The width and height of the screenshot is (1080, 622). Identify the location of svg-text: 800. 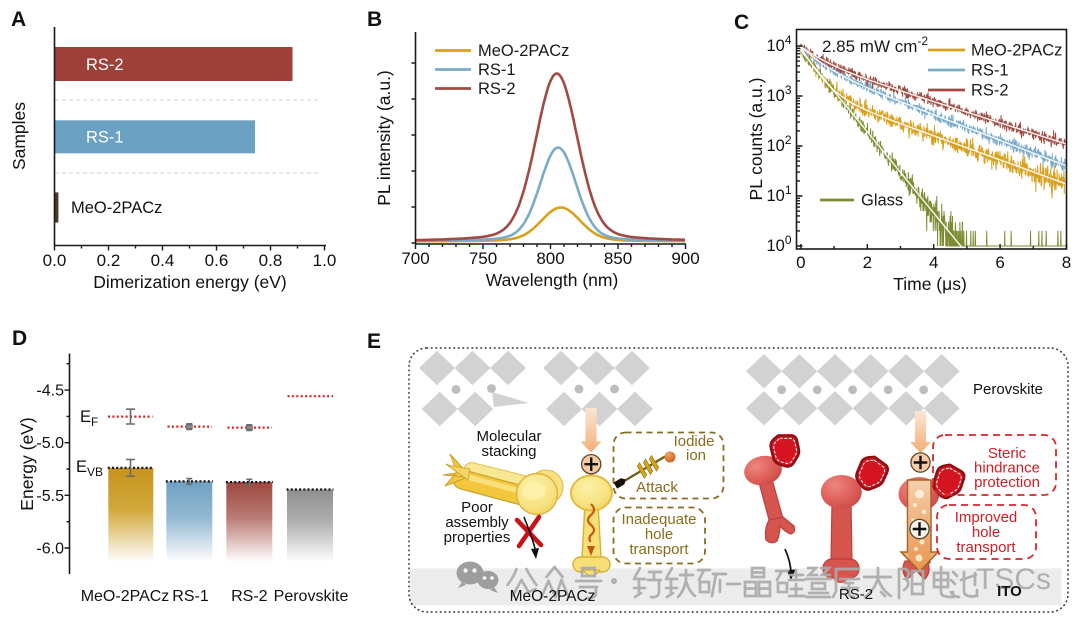
(550, 258).